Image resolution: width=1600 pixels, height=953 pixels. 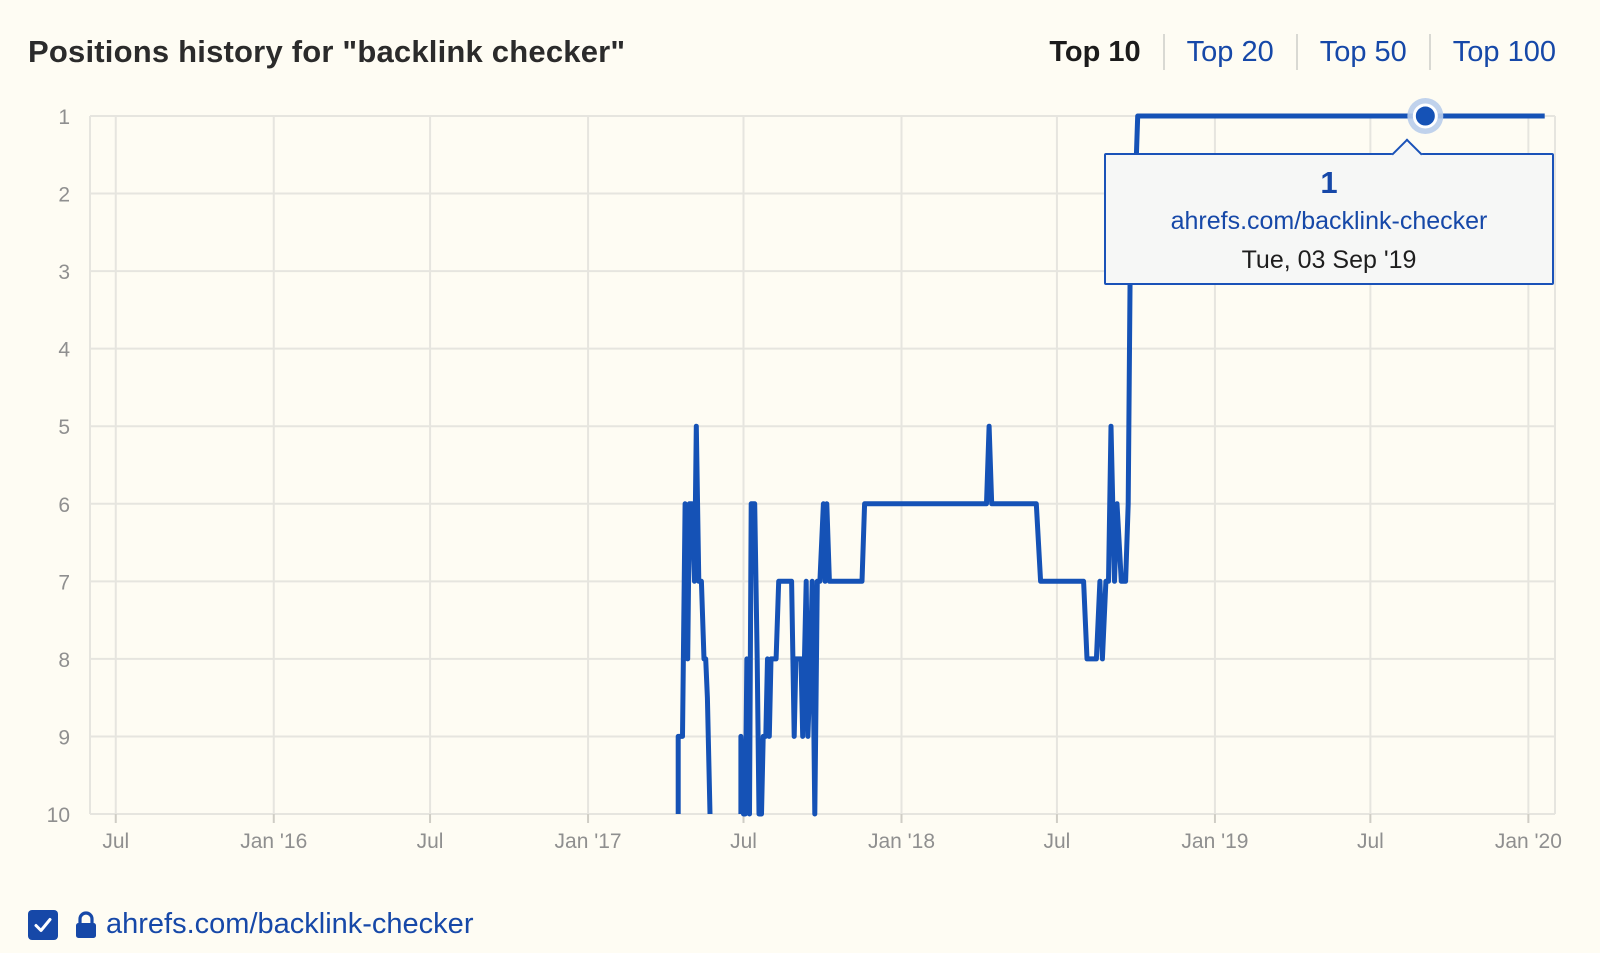 I want to click on checkmark-icon, so click(x=43, y=924).